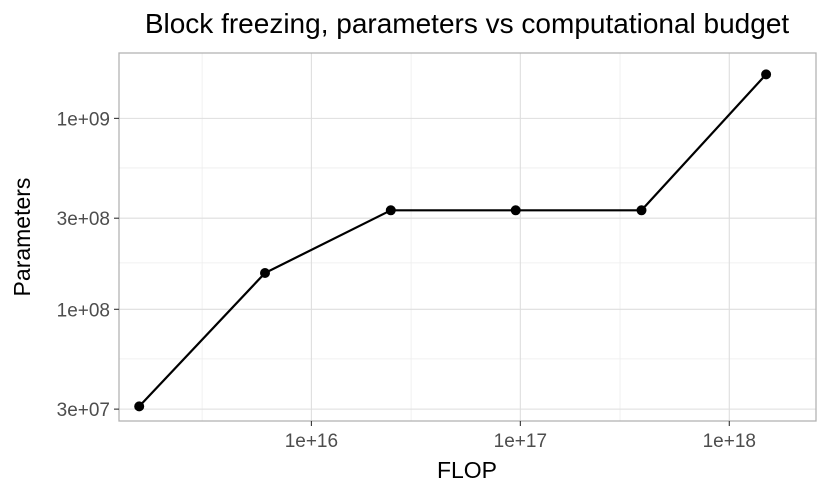 Image resolution: width=830 pixels, height=498 pixels. Describe the element at coordinates (467, 470) in the screenshot. I see `x-axis-title: FLOP` at that location.